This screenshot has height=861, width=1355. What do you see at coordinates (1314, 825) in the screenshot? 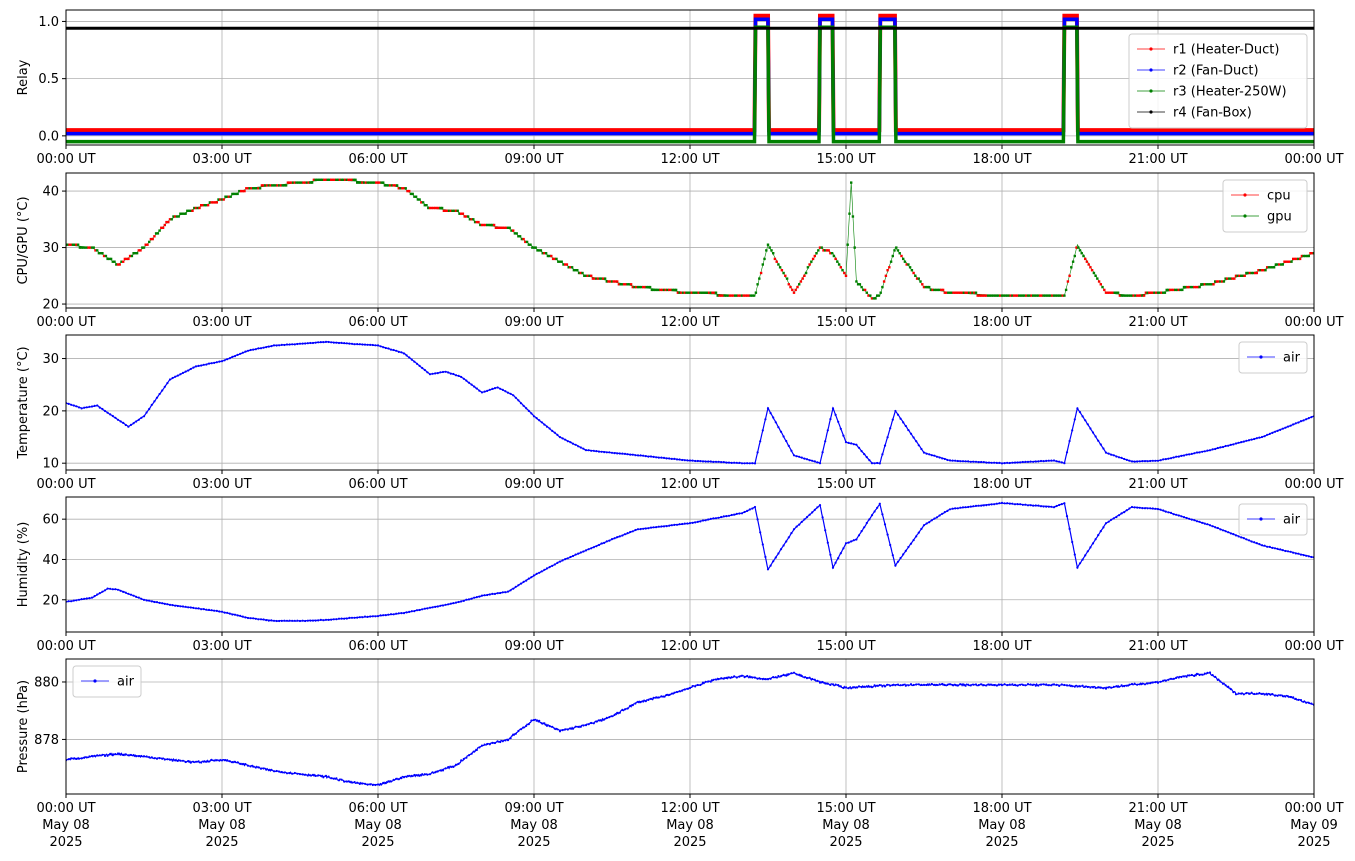
I see `x-date-label: May 09` at bounding box center [1314, 825].